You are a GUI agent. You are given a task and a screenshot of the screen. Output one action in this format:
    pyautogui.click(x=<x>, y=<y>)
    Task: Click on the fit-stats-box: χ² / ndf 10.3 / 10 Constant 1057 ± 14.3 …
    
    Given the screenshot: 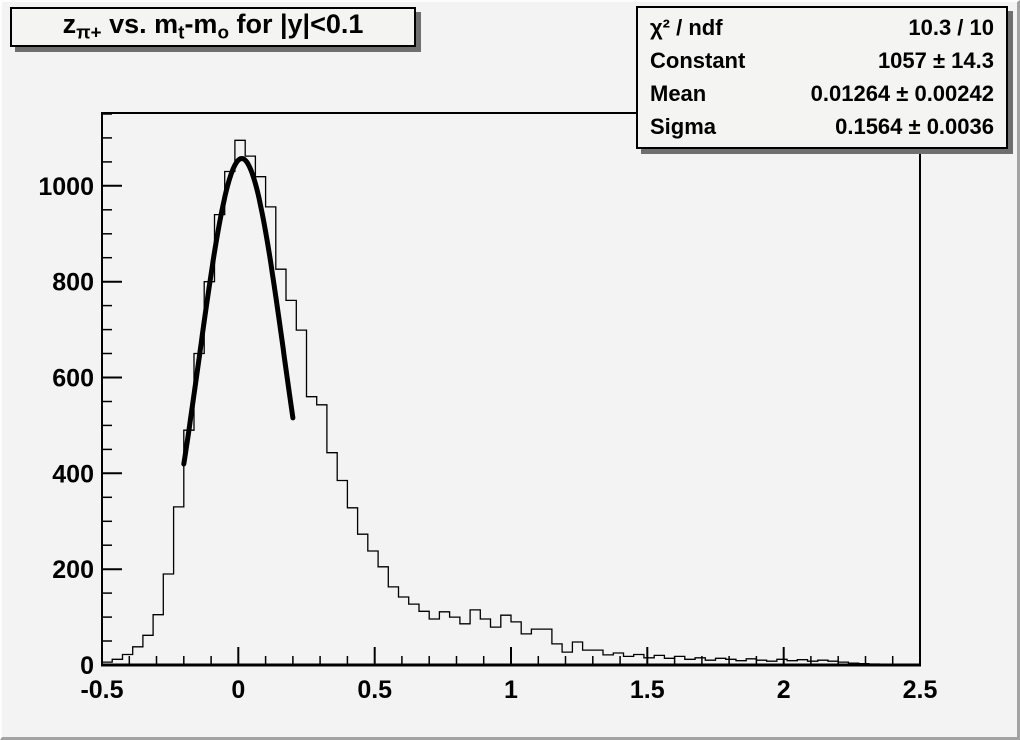 What is the action you would take?
    pyautogui.click(x=822, y=77)
    